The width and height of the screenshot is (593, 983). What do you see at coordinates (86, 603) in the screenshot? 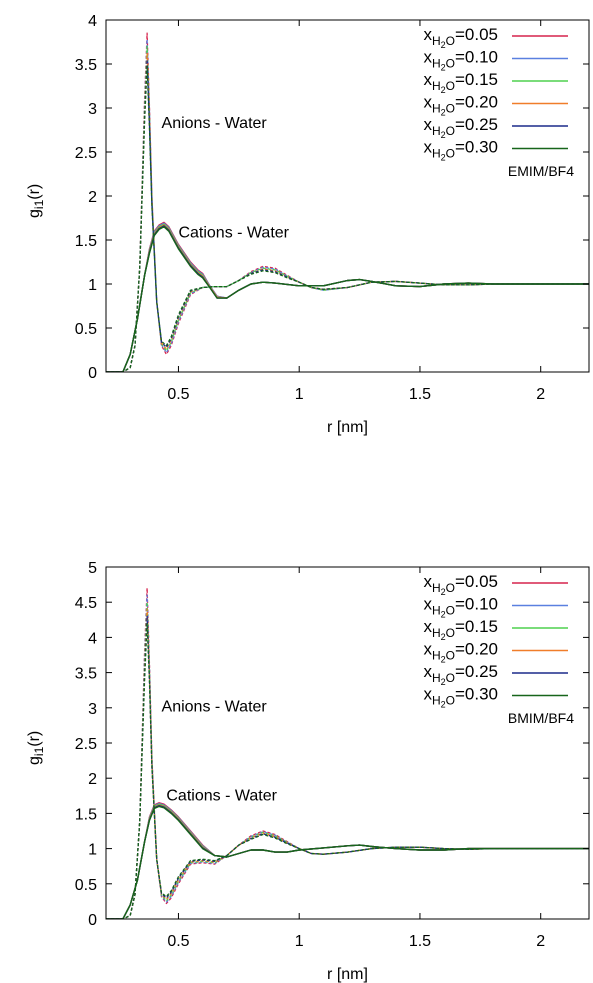
I see `y-tick-label: 4.5` at bounding box center [86, 603].